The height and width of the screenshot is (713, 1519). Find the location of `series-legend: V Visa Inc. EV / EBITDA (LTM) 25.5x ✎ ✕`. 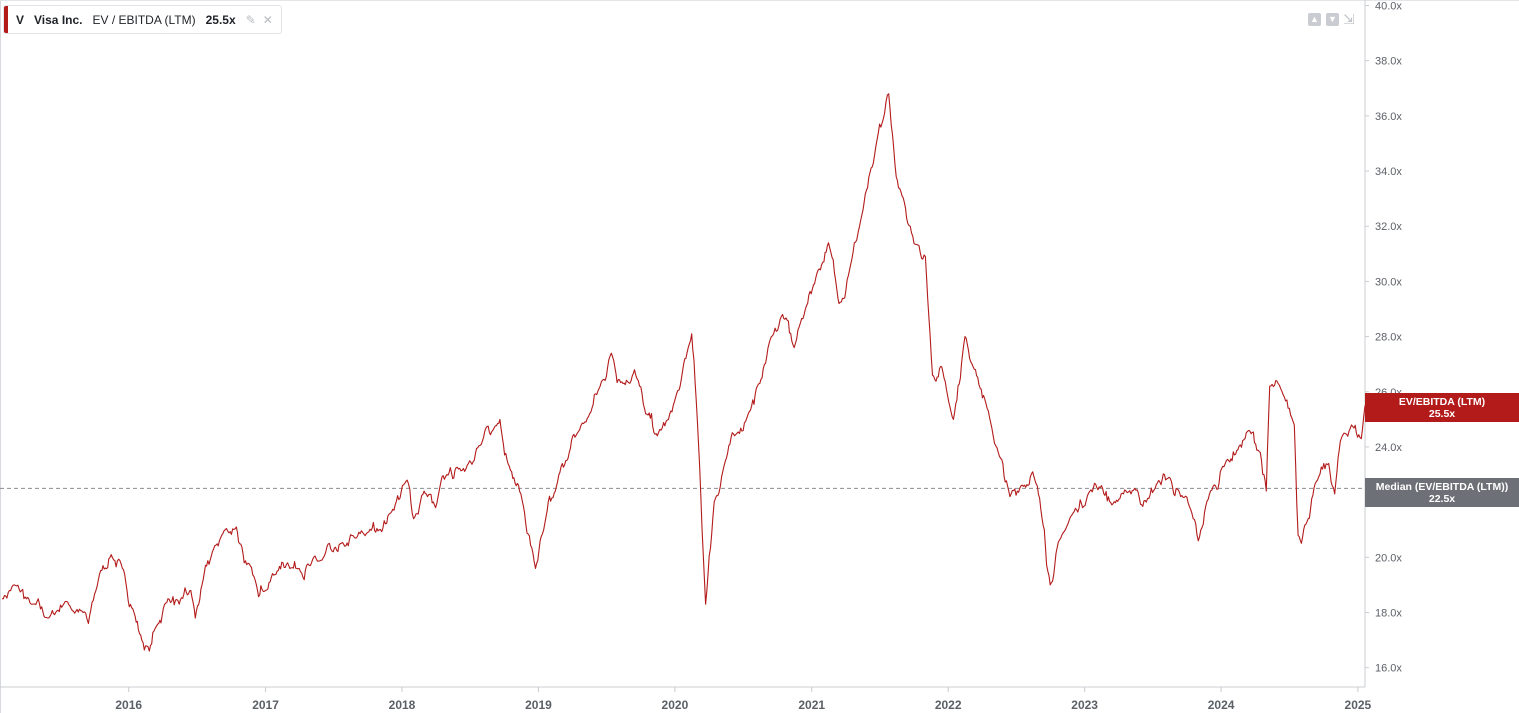

series-legend: V Visa Inc. EV / EBITDA (LTM) 25.5x ✎ ✕ is located at coordinates (142, 19).